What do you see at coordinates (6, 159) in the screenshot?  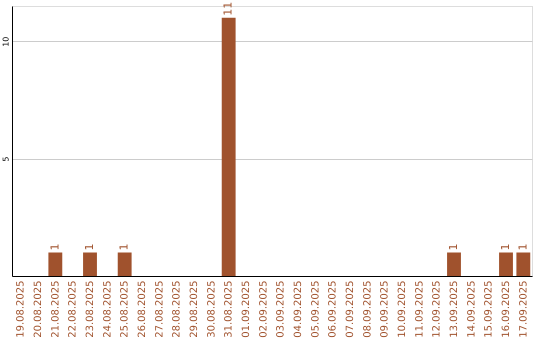 I see `y-tick-label: 5` at bounding box center [6, 159].